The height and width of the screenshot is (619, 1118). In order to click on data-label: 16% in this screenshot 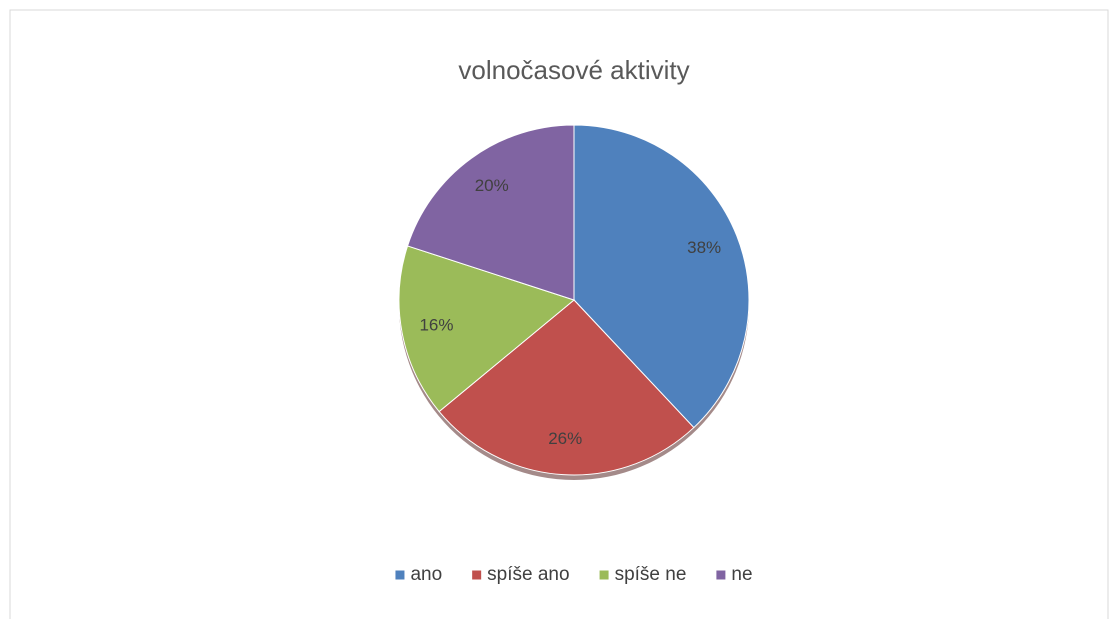, I will do `click(436, 325)`.